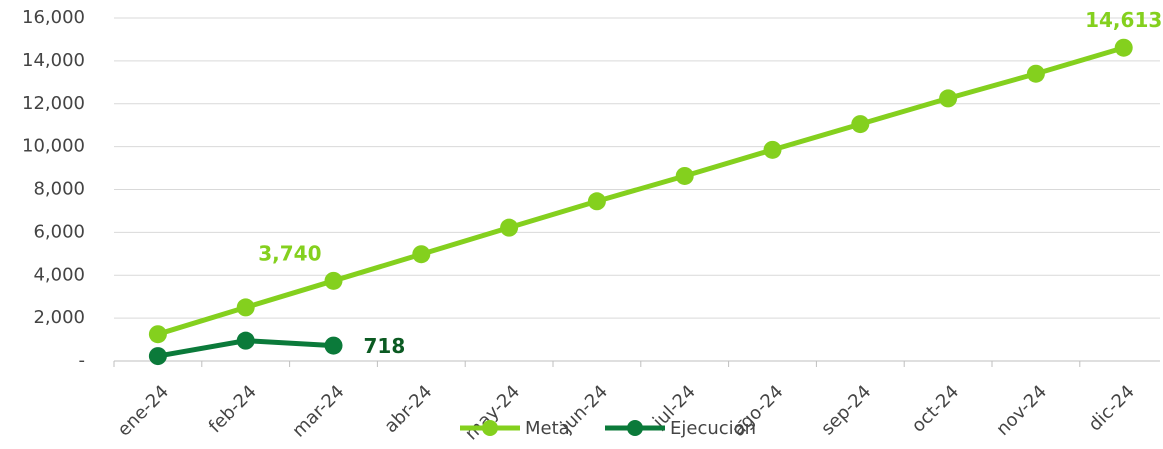  Describe the element at coordinates (1112, 408) in the screenshot. I see `x-tick-label: dic-24` at that location.